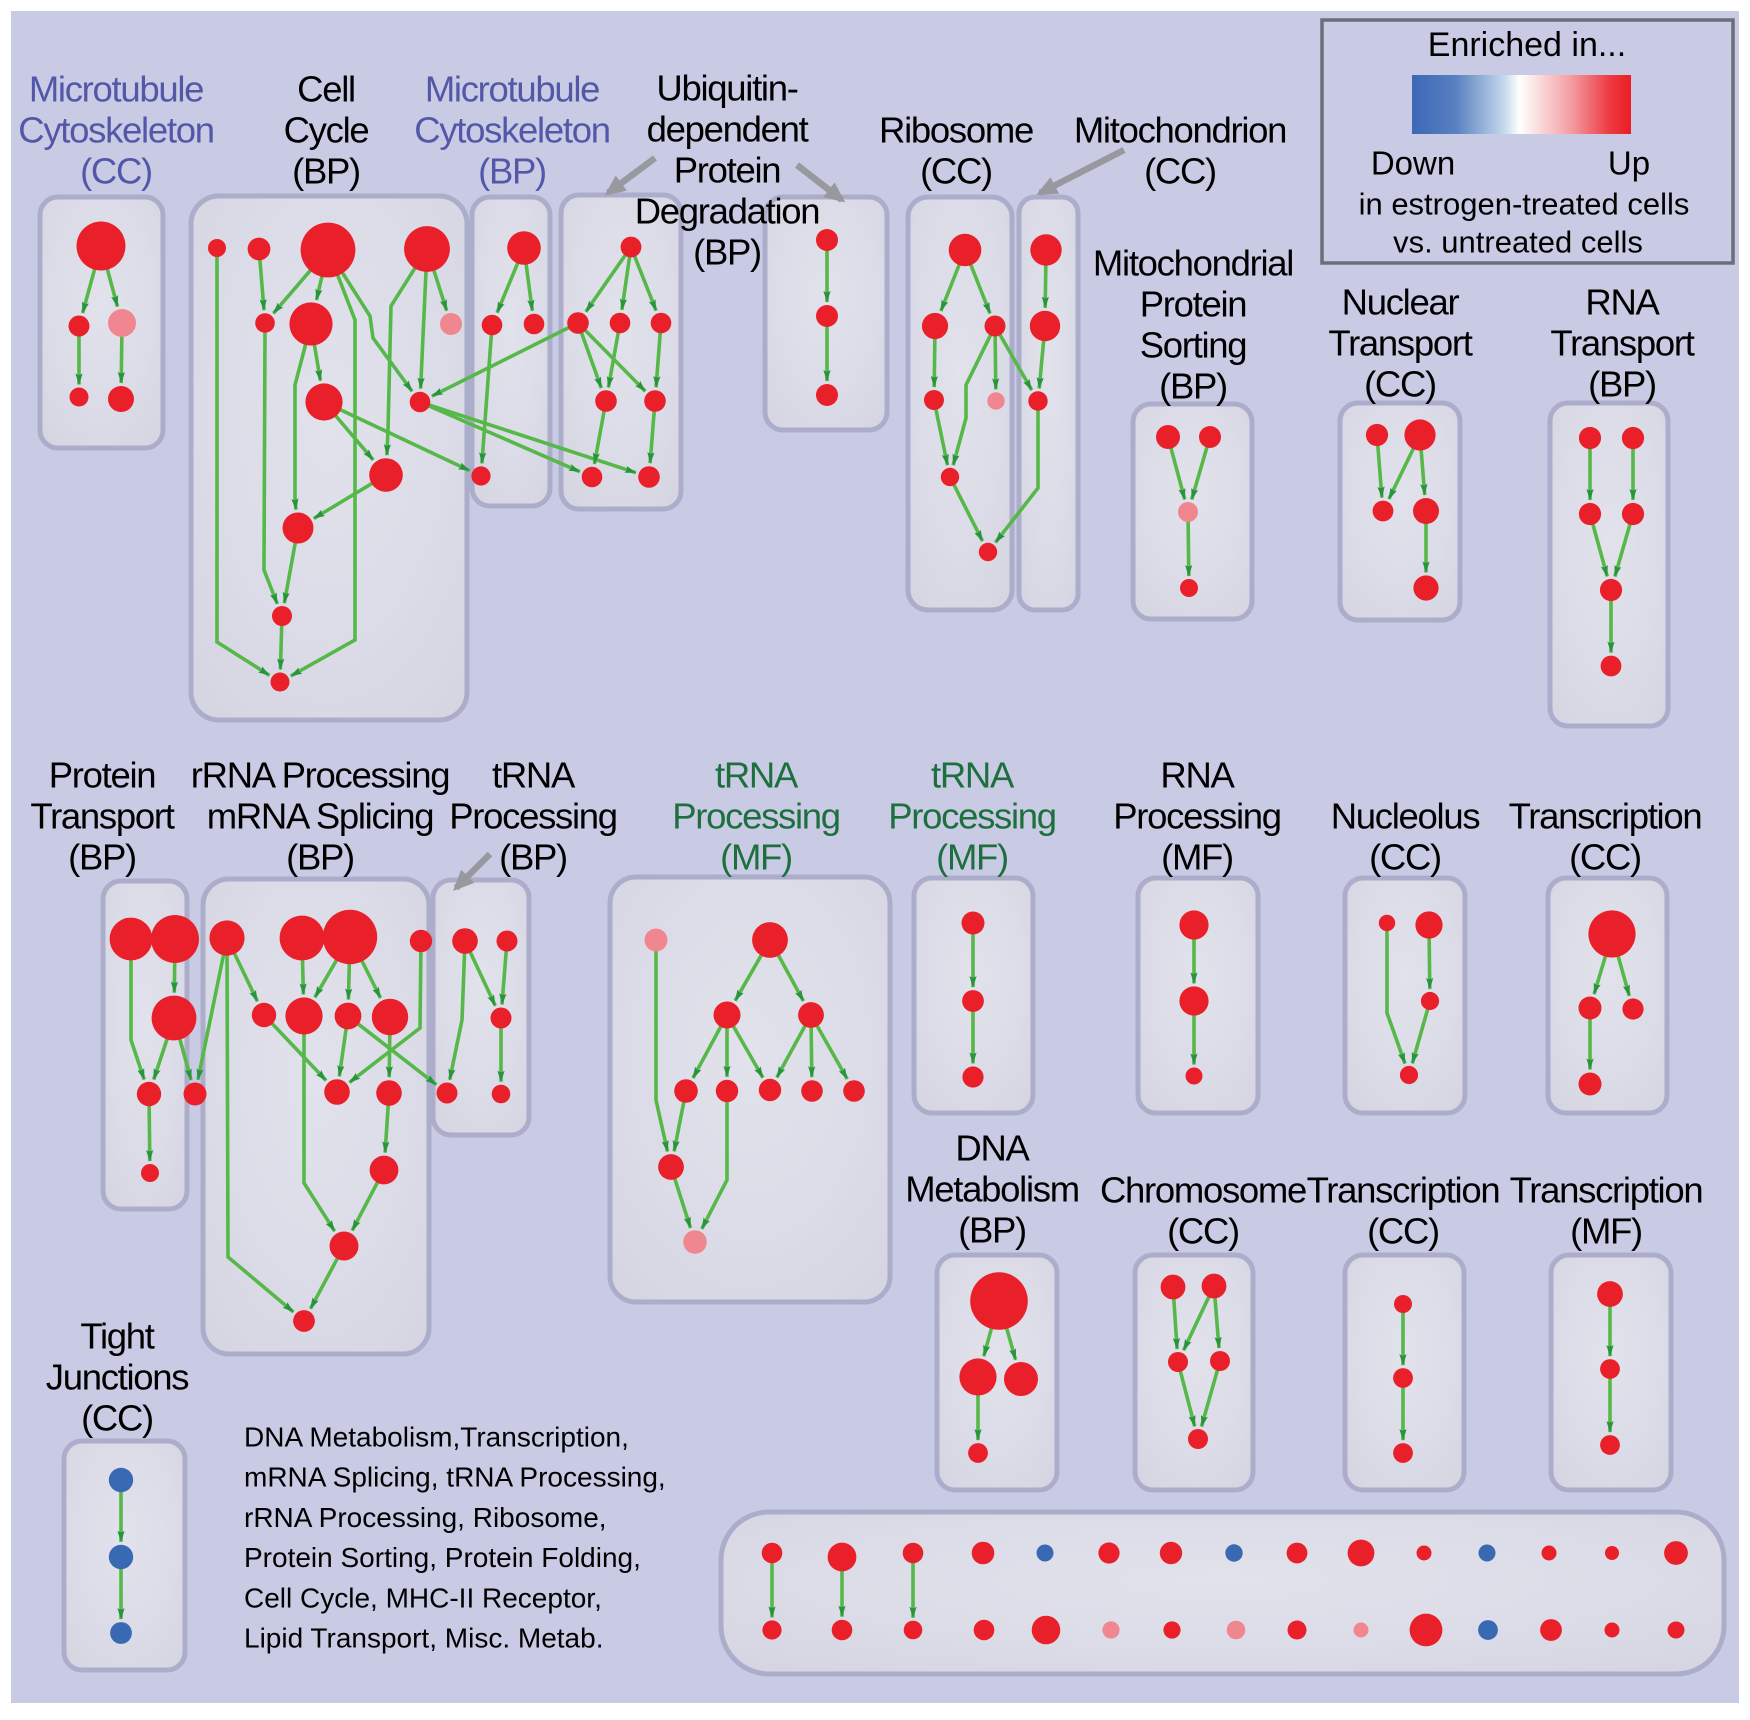  Describe the element at coordinates (117, 1377) in the screenshot. I see `svg-text: Junctions` at that location.